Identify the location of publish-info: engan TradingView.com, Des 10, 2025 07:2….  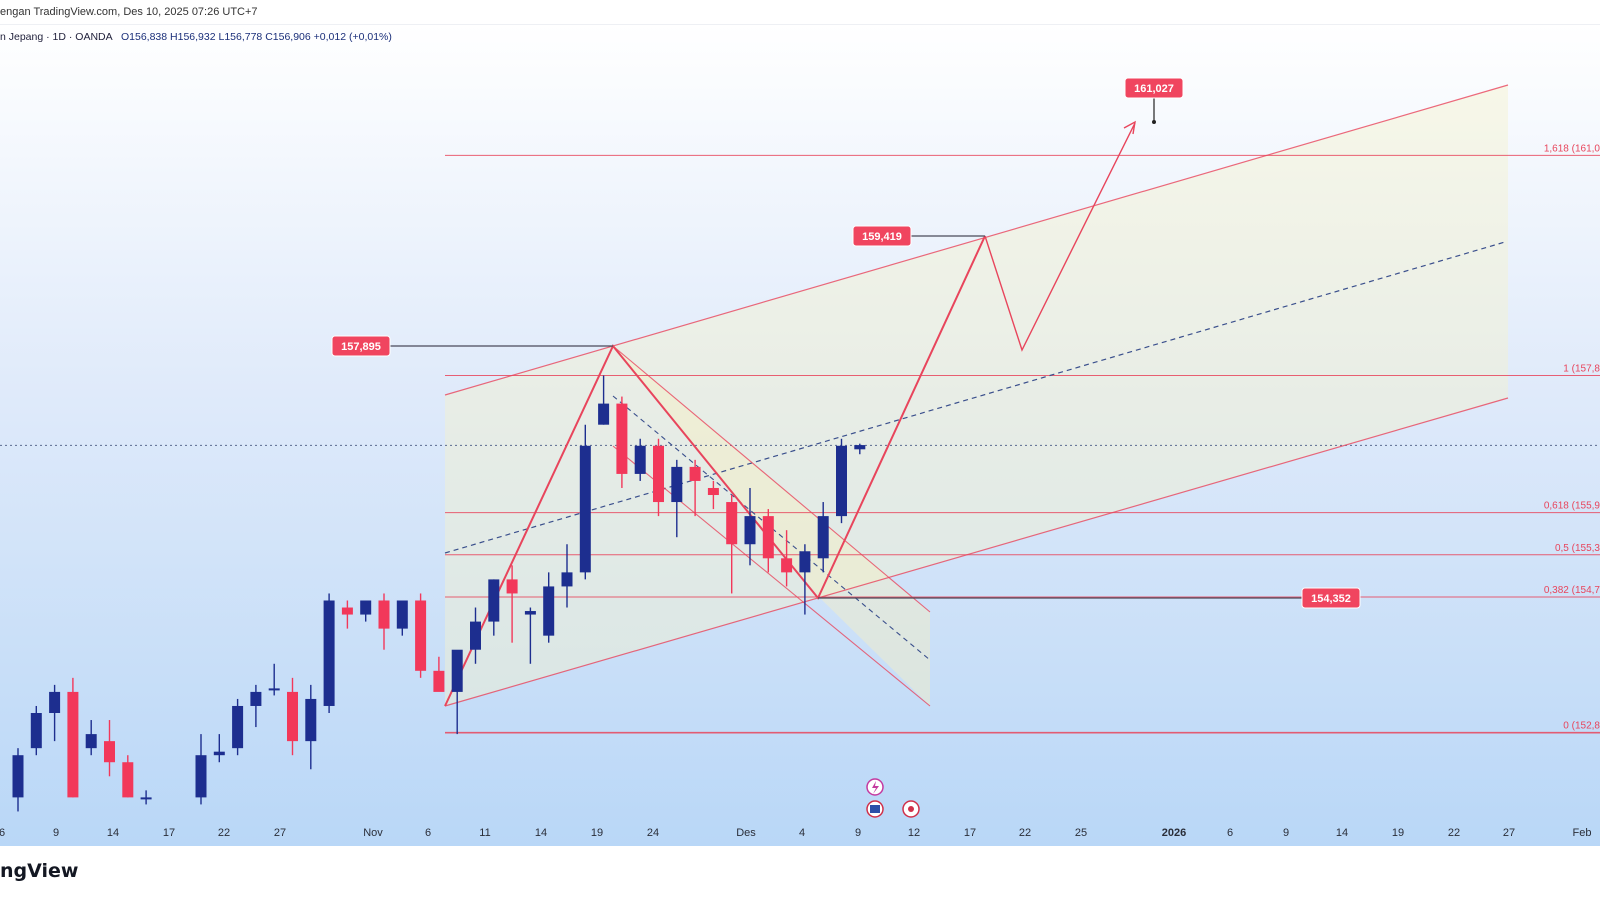
(800, 12).